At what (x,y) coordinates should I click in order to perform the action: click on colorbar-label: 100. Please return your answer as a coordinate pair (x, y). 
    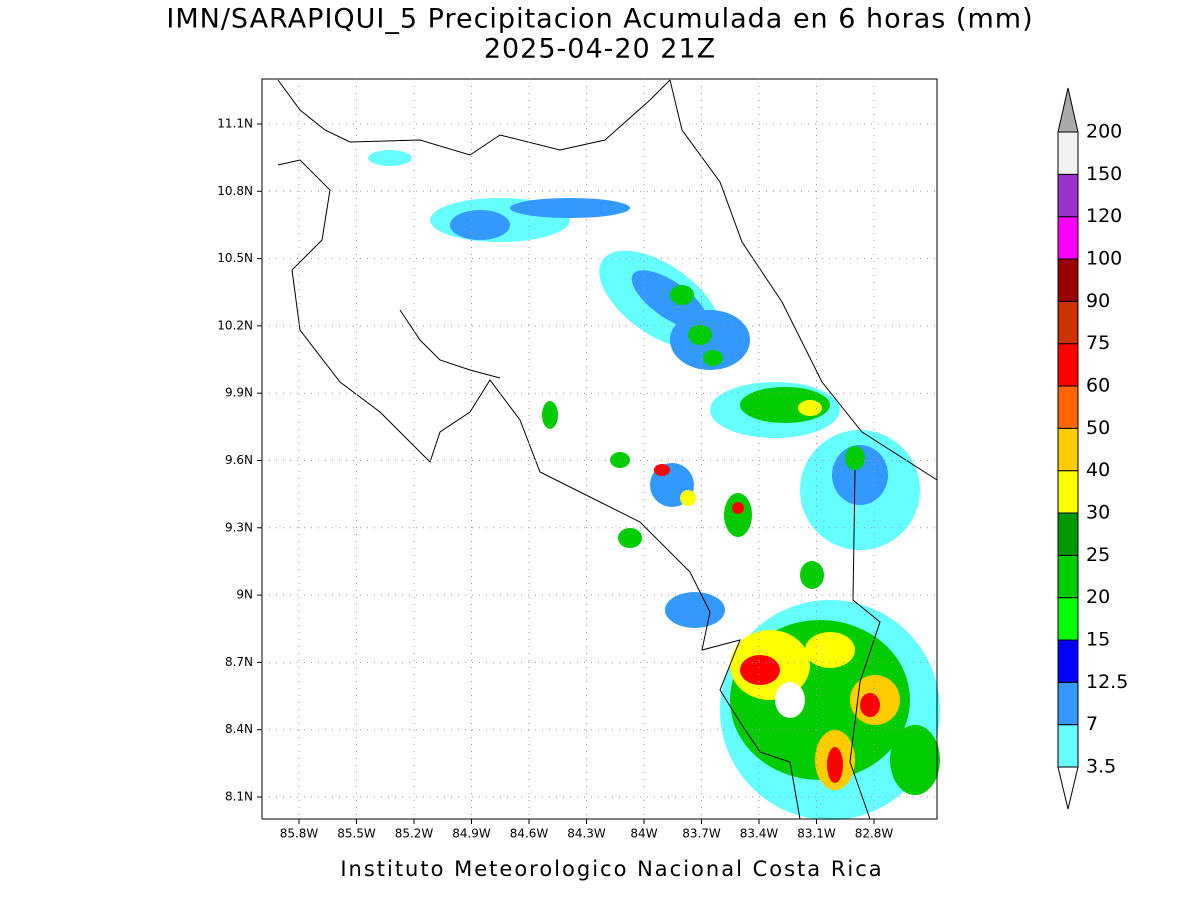
    Looking at the image, I should click on (1104, 259).